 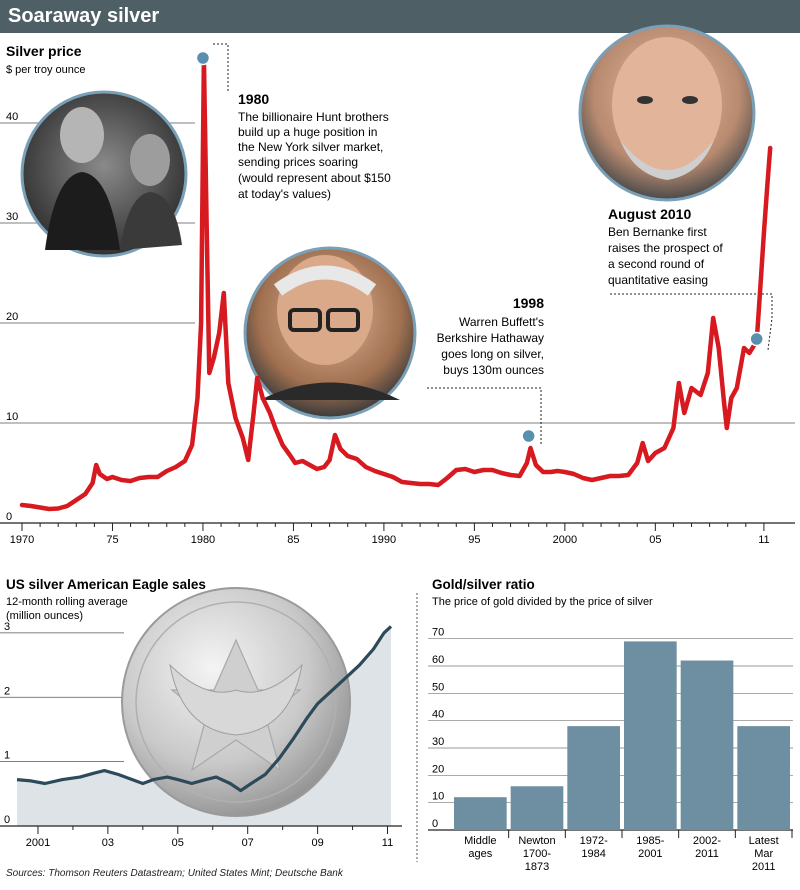 What do you see at coordinates (203, 540) in the screenshot?
I see `x-tick-label: 1980` at bounding box center [203, 540].